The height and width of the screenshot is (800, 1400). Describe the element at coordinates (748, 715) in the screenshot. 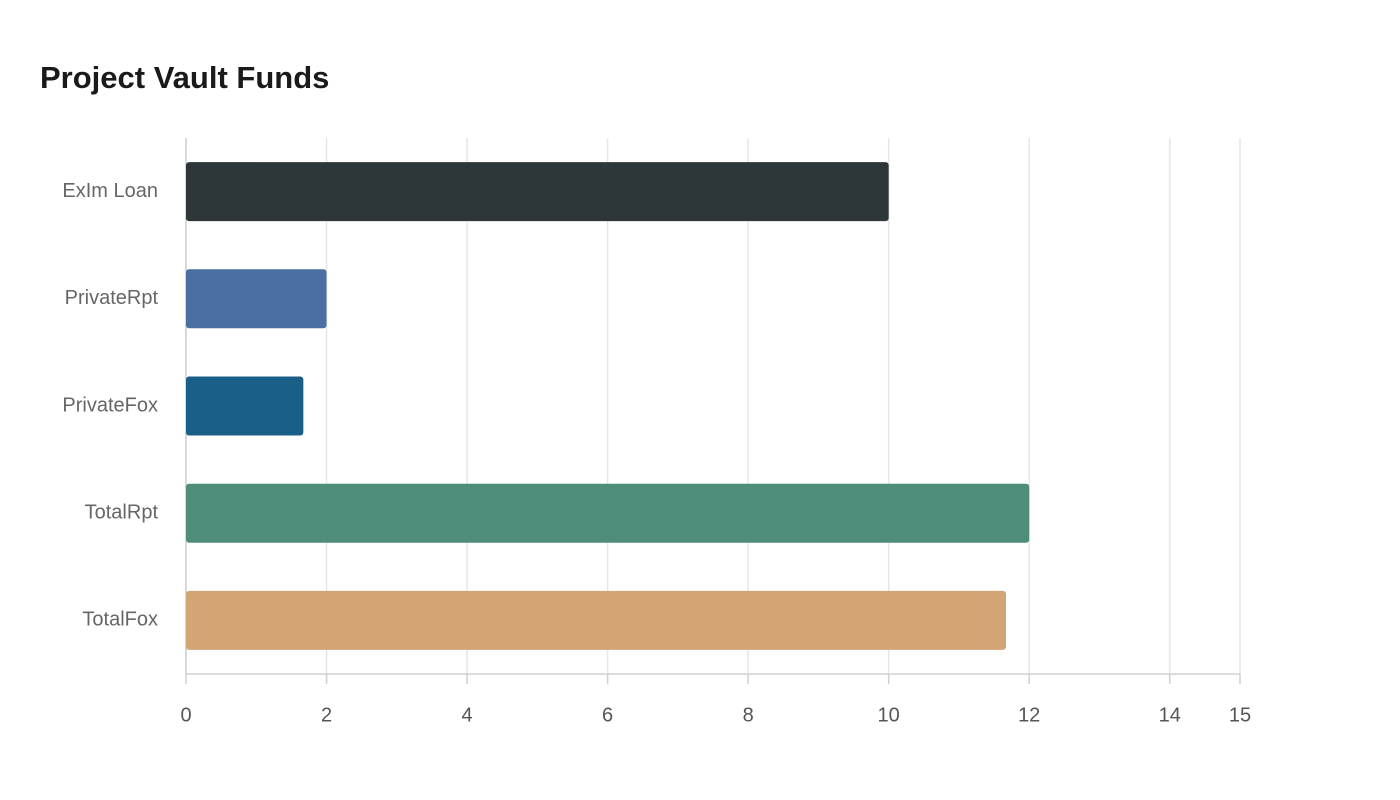

I see `x-tick-label: 8` at that location.